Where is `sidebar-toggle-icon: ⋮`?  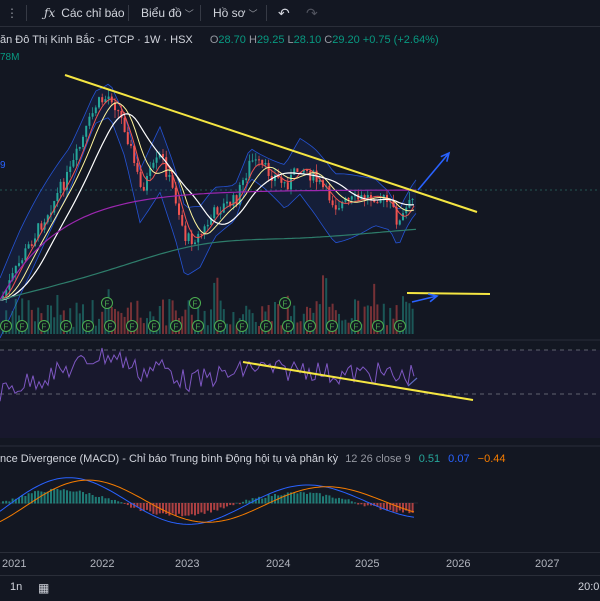 sidebar-toggle-icon: ⋮ is located at coordinates (12, 13).